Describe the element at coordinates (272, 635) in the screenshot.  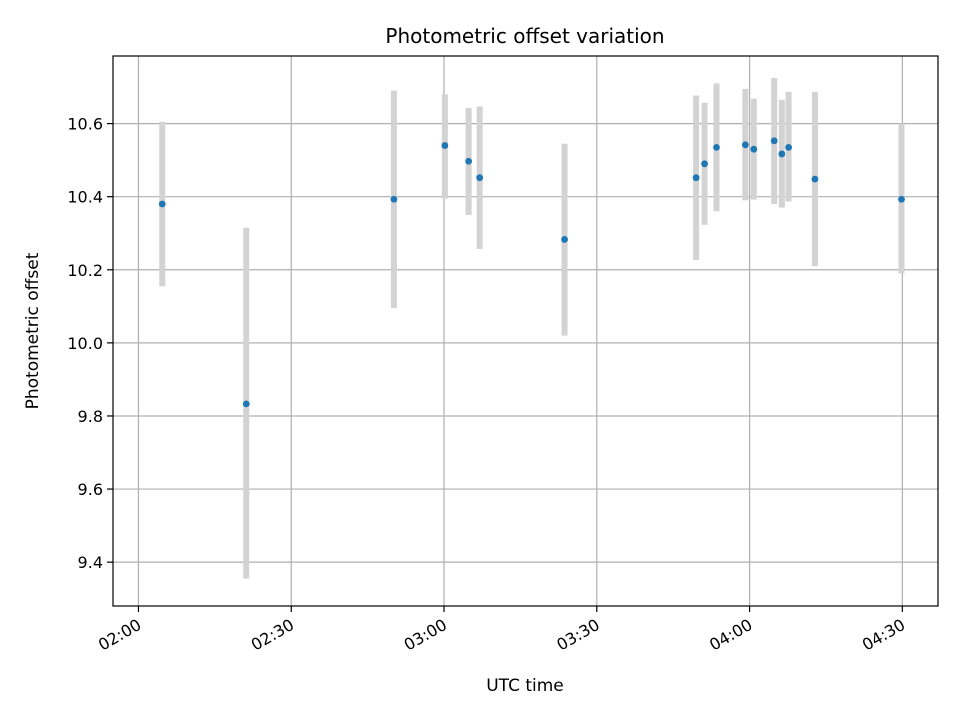
I see `x-tick-label: 02:30` at that location.